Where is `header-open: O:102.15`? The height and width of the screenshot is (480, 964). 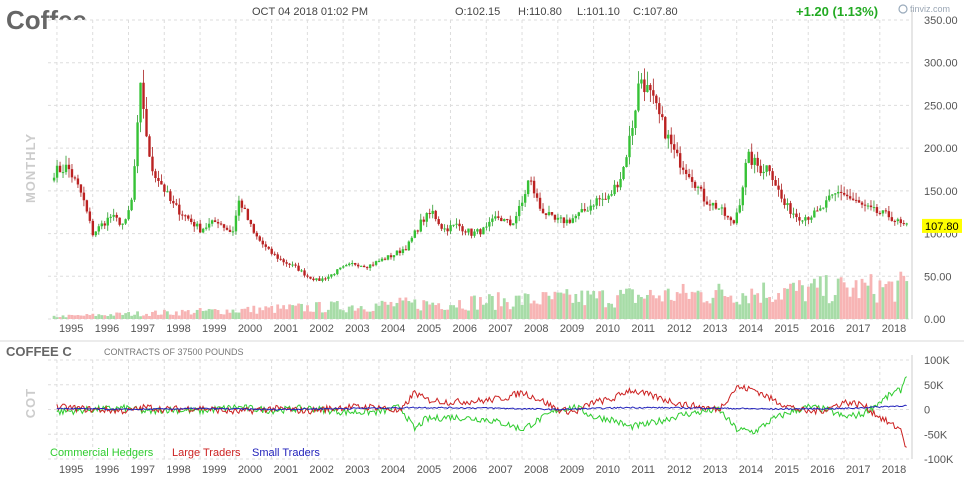
header-open: O:102.15 is located at coordinates (477, 12).